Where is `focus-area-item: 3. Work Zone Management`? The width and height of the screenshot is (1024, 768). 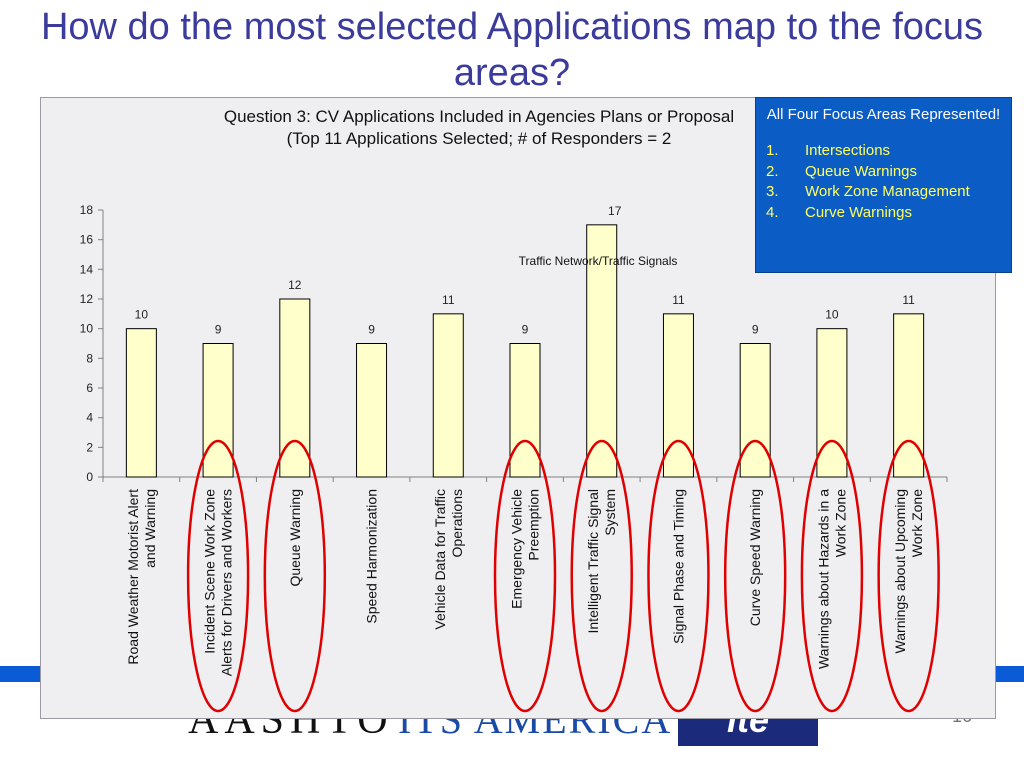
focus-area-item: 3. Work Zone Management is located at coordinates (883, 192).